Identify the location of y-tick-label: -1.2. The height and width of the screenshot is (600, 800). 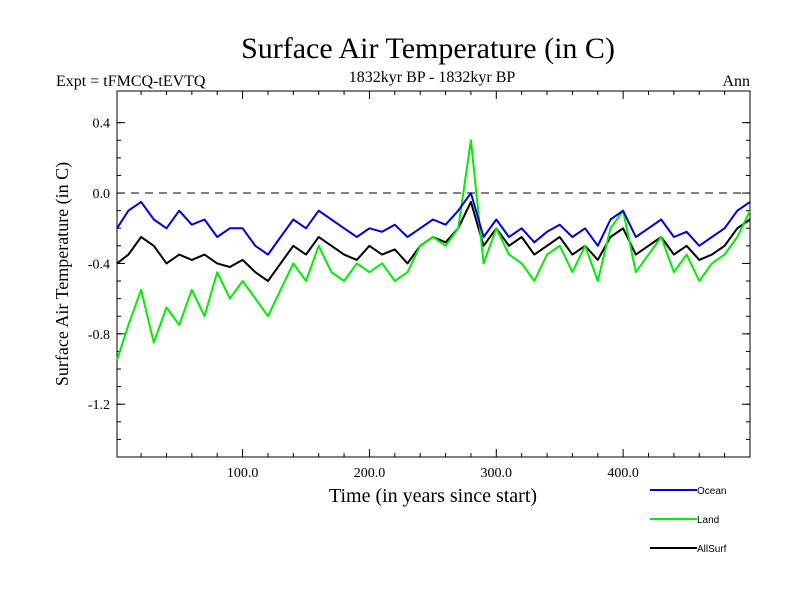
(99, 405).